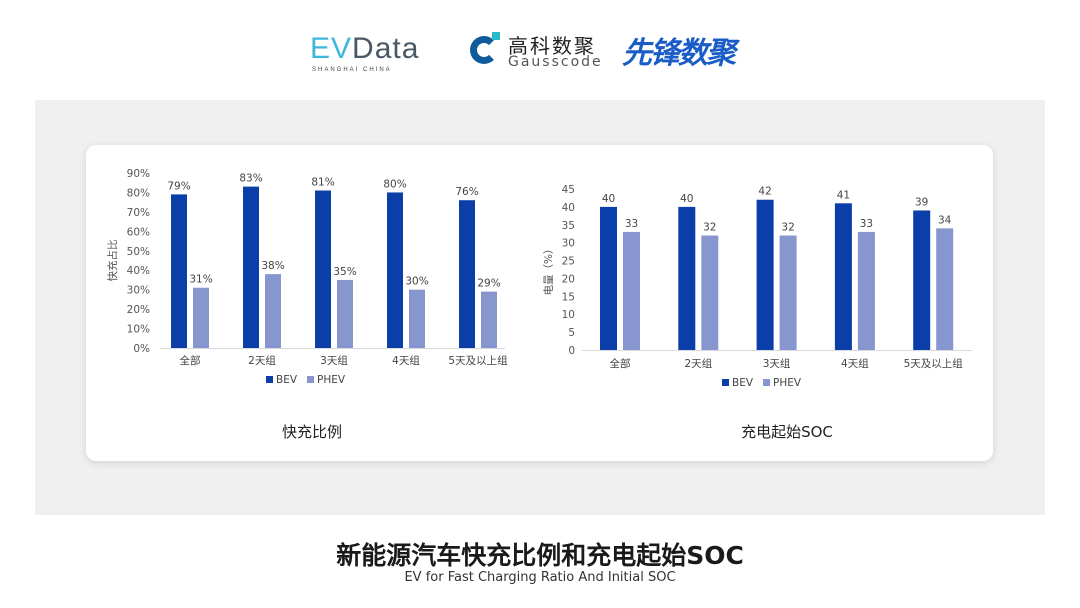 This screenshot has height=608, width=1080. Describe the element at coordinates (555, 62) in the screenshot. I see `gausscode-logo-en: Gausscode` at that location.